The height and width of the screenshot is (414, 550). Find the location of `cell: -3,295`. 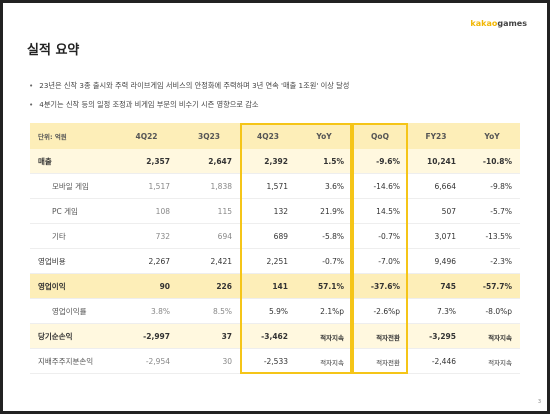

cell: -3,295 is located at coordinates (442, 336).